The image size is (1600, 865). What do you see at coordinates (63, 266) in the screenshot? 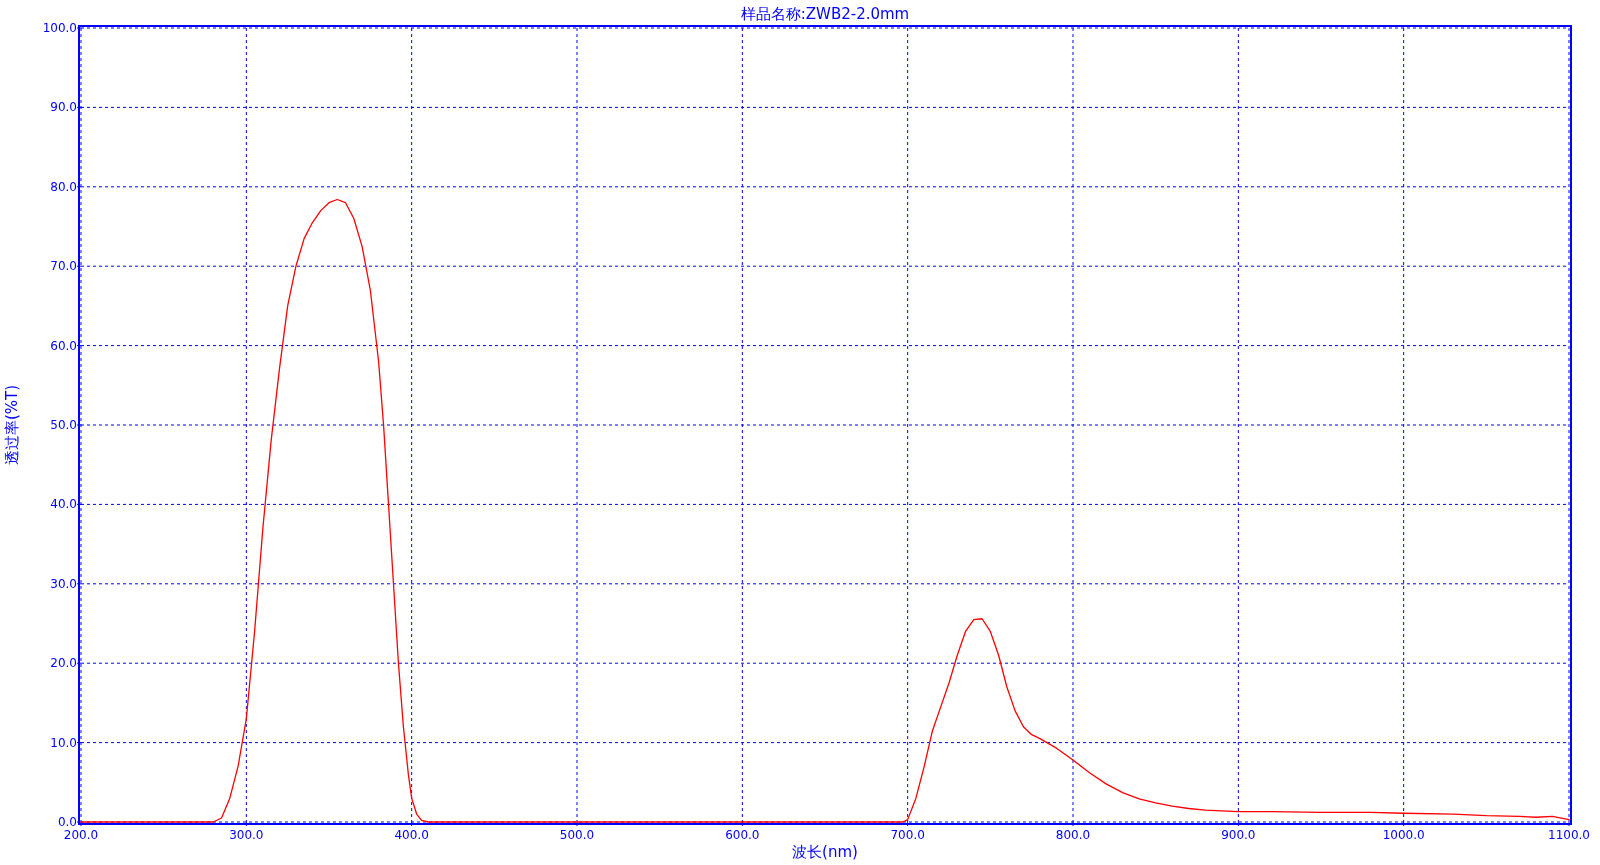
I see `y-tick-label: 70.0` at bounding box center [63, 266].